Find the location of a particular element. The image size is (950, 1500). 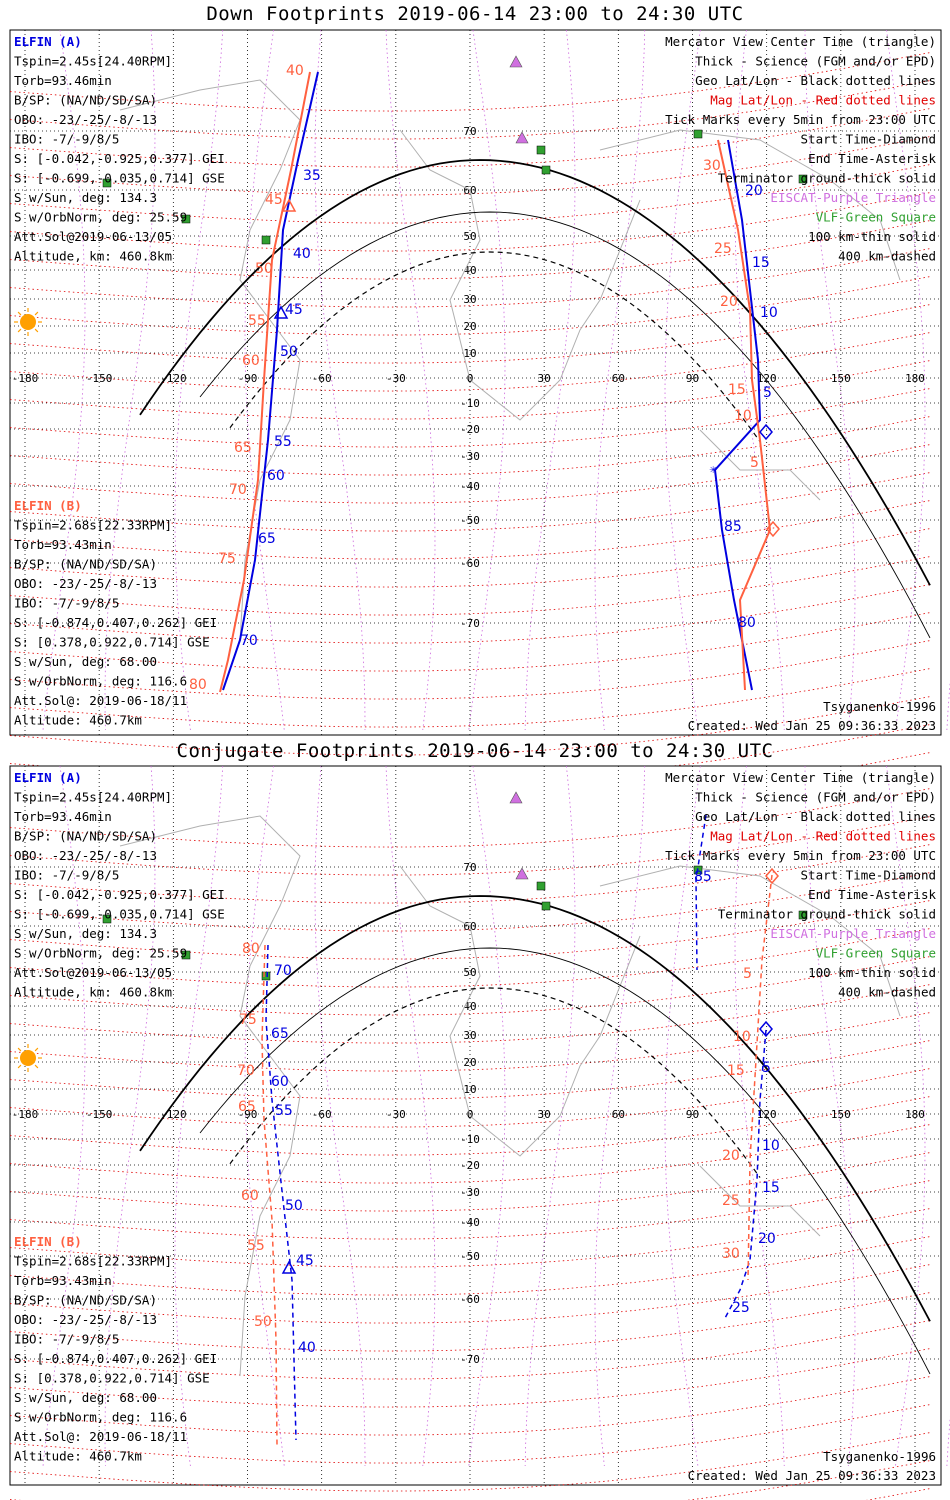

lon-tick-label: 120 is located at coordinates (767, 1114).